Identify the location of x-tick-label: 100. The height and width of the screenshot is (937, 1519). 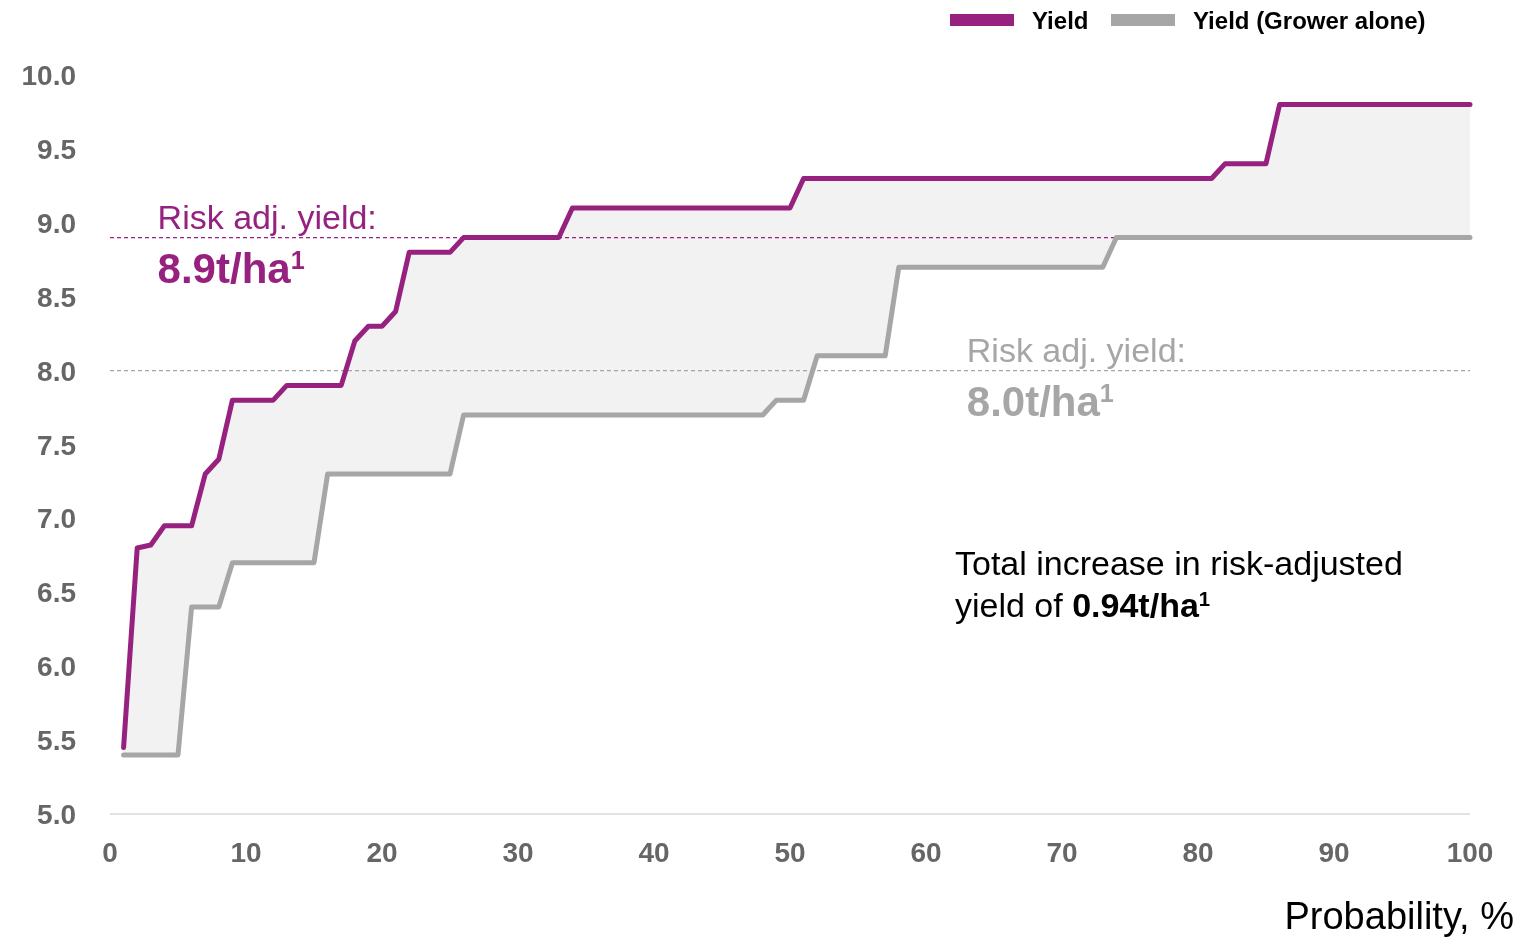
(1470, 852).